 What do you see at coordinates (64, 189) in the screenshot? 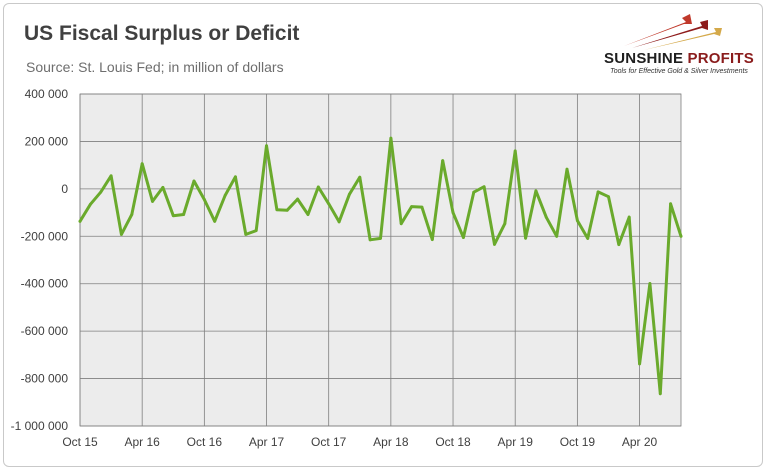
I see `y-tick-label: 0` at bounding box center [64, 189].